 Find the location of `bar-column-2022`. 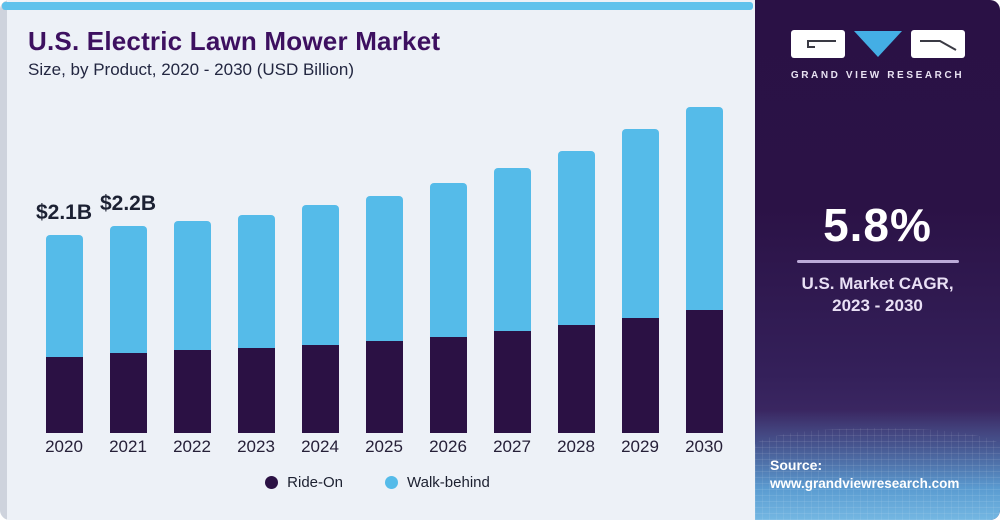

bar-column-2022 is located at coordinates (192, 264).